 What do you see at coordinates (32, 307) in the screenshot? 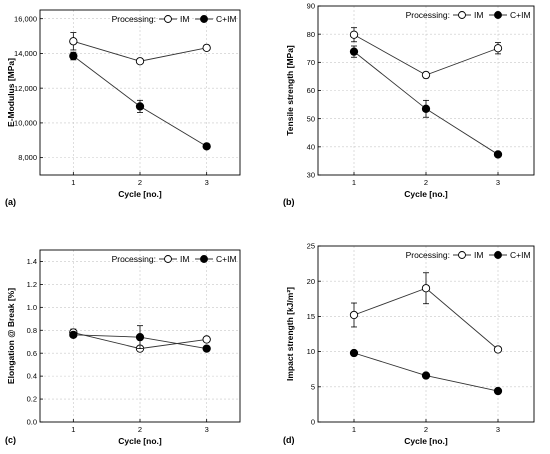
I see `y-tick-label: 1.0` at bounding box center [32, 307].